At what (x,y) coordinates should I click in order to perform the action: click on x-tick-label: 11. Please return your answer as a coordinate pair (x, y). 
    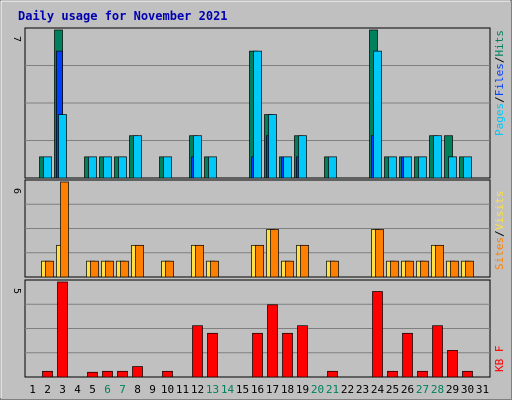
    Looking at the image, I should click on (182, 389).